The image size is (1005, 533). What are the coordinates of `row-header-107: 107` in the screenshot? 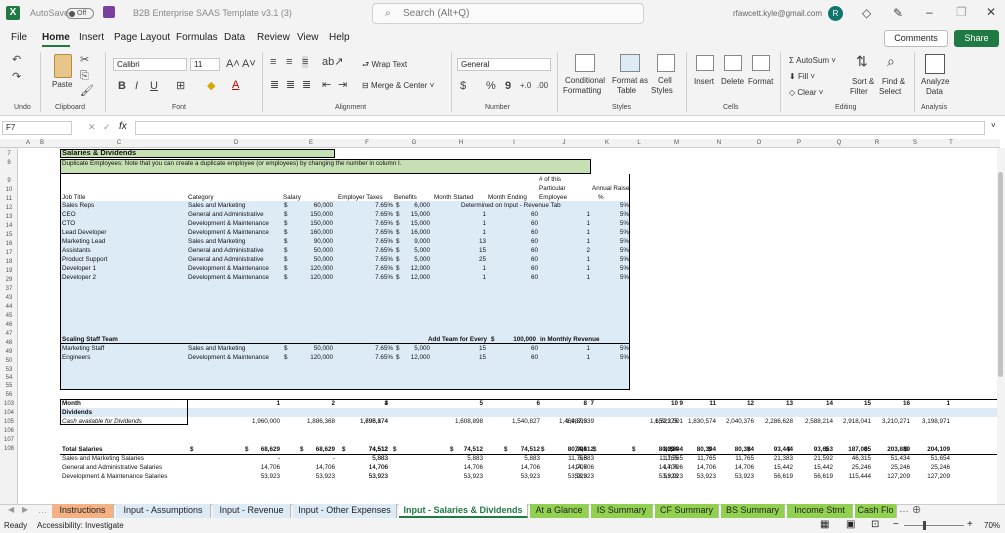 It's located at (8, 440).